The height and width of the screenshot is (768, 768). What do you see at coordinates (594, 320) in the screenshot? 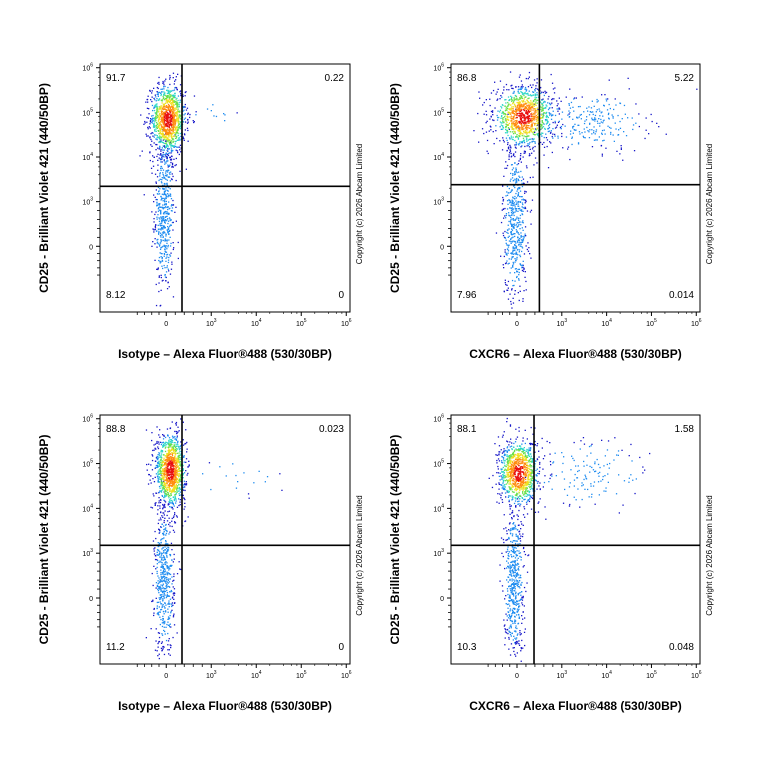
I see `x-axis-ticks: 0 103 104 105 106` at bounding box center [594, 320].